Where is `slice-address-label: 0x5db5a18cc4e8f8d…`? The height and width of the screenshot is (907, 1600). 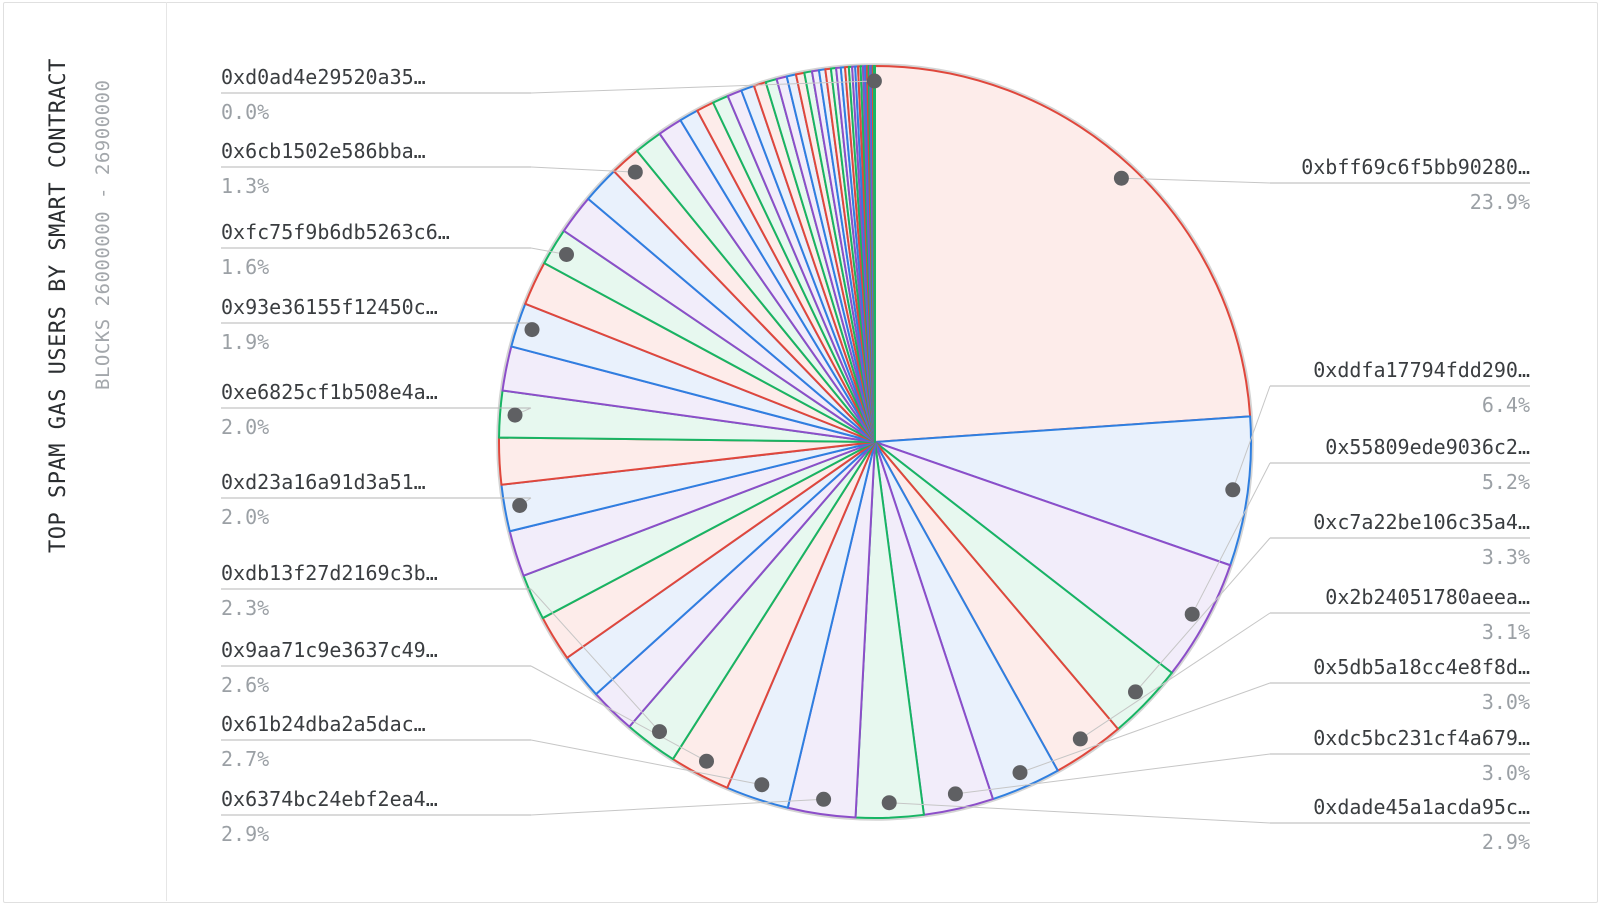 slice-address-label: 0x5db5a18cc4e8f8d… is located at coordinates (1421, 667).